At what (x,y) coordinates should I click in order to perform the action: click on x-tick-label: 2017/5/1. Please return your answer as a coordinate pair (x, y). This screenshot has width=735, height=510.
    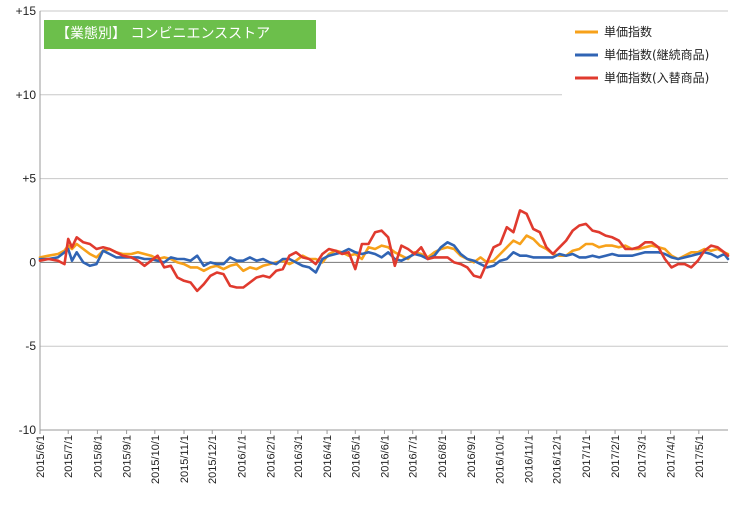
    Looking at the image, I should click on (700, 456).